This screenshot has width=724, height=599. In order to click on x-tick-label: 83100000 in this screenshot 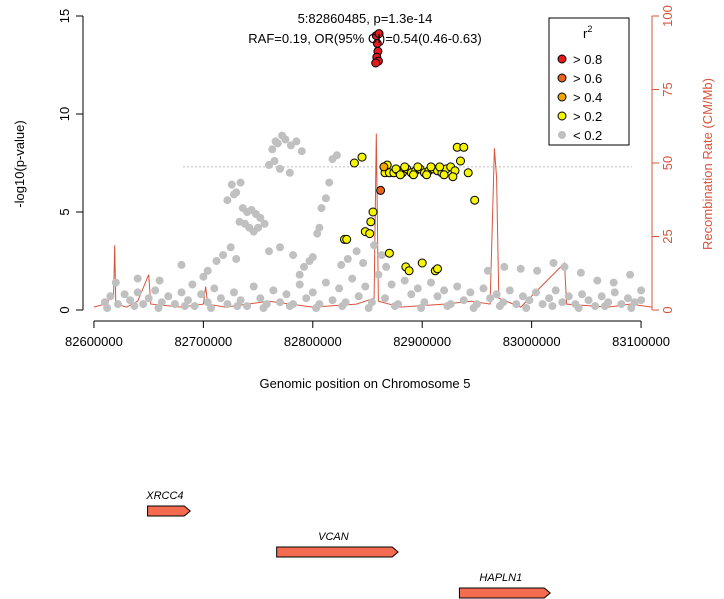, I will do `click(641, 341)`.